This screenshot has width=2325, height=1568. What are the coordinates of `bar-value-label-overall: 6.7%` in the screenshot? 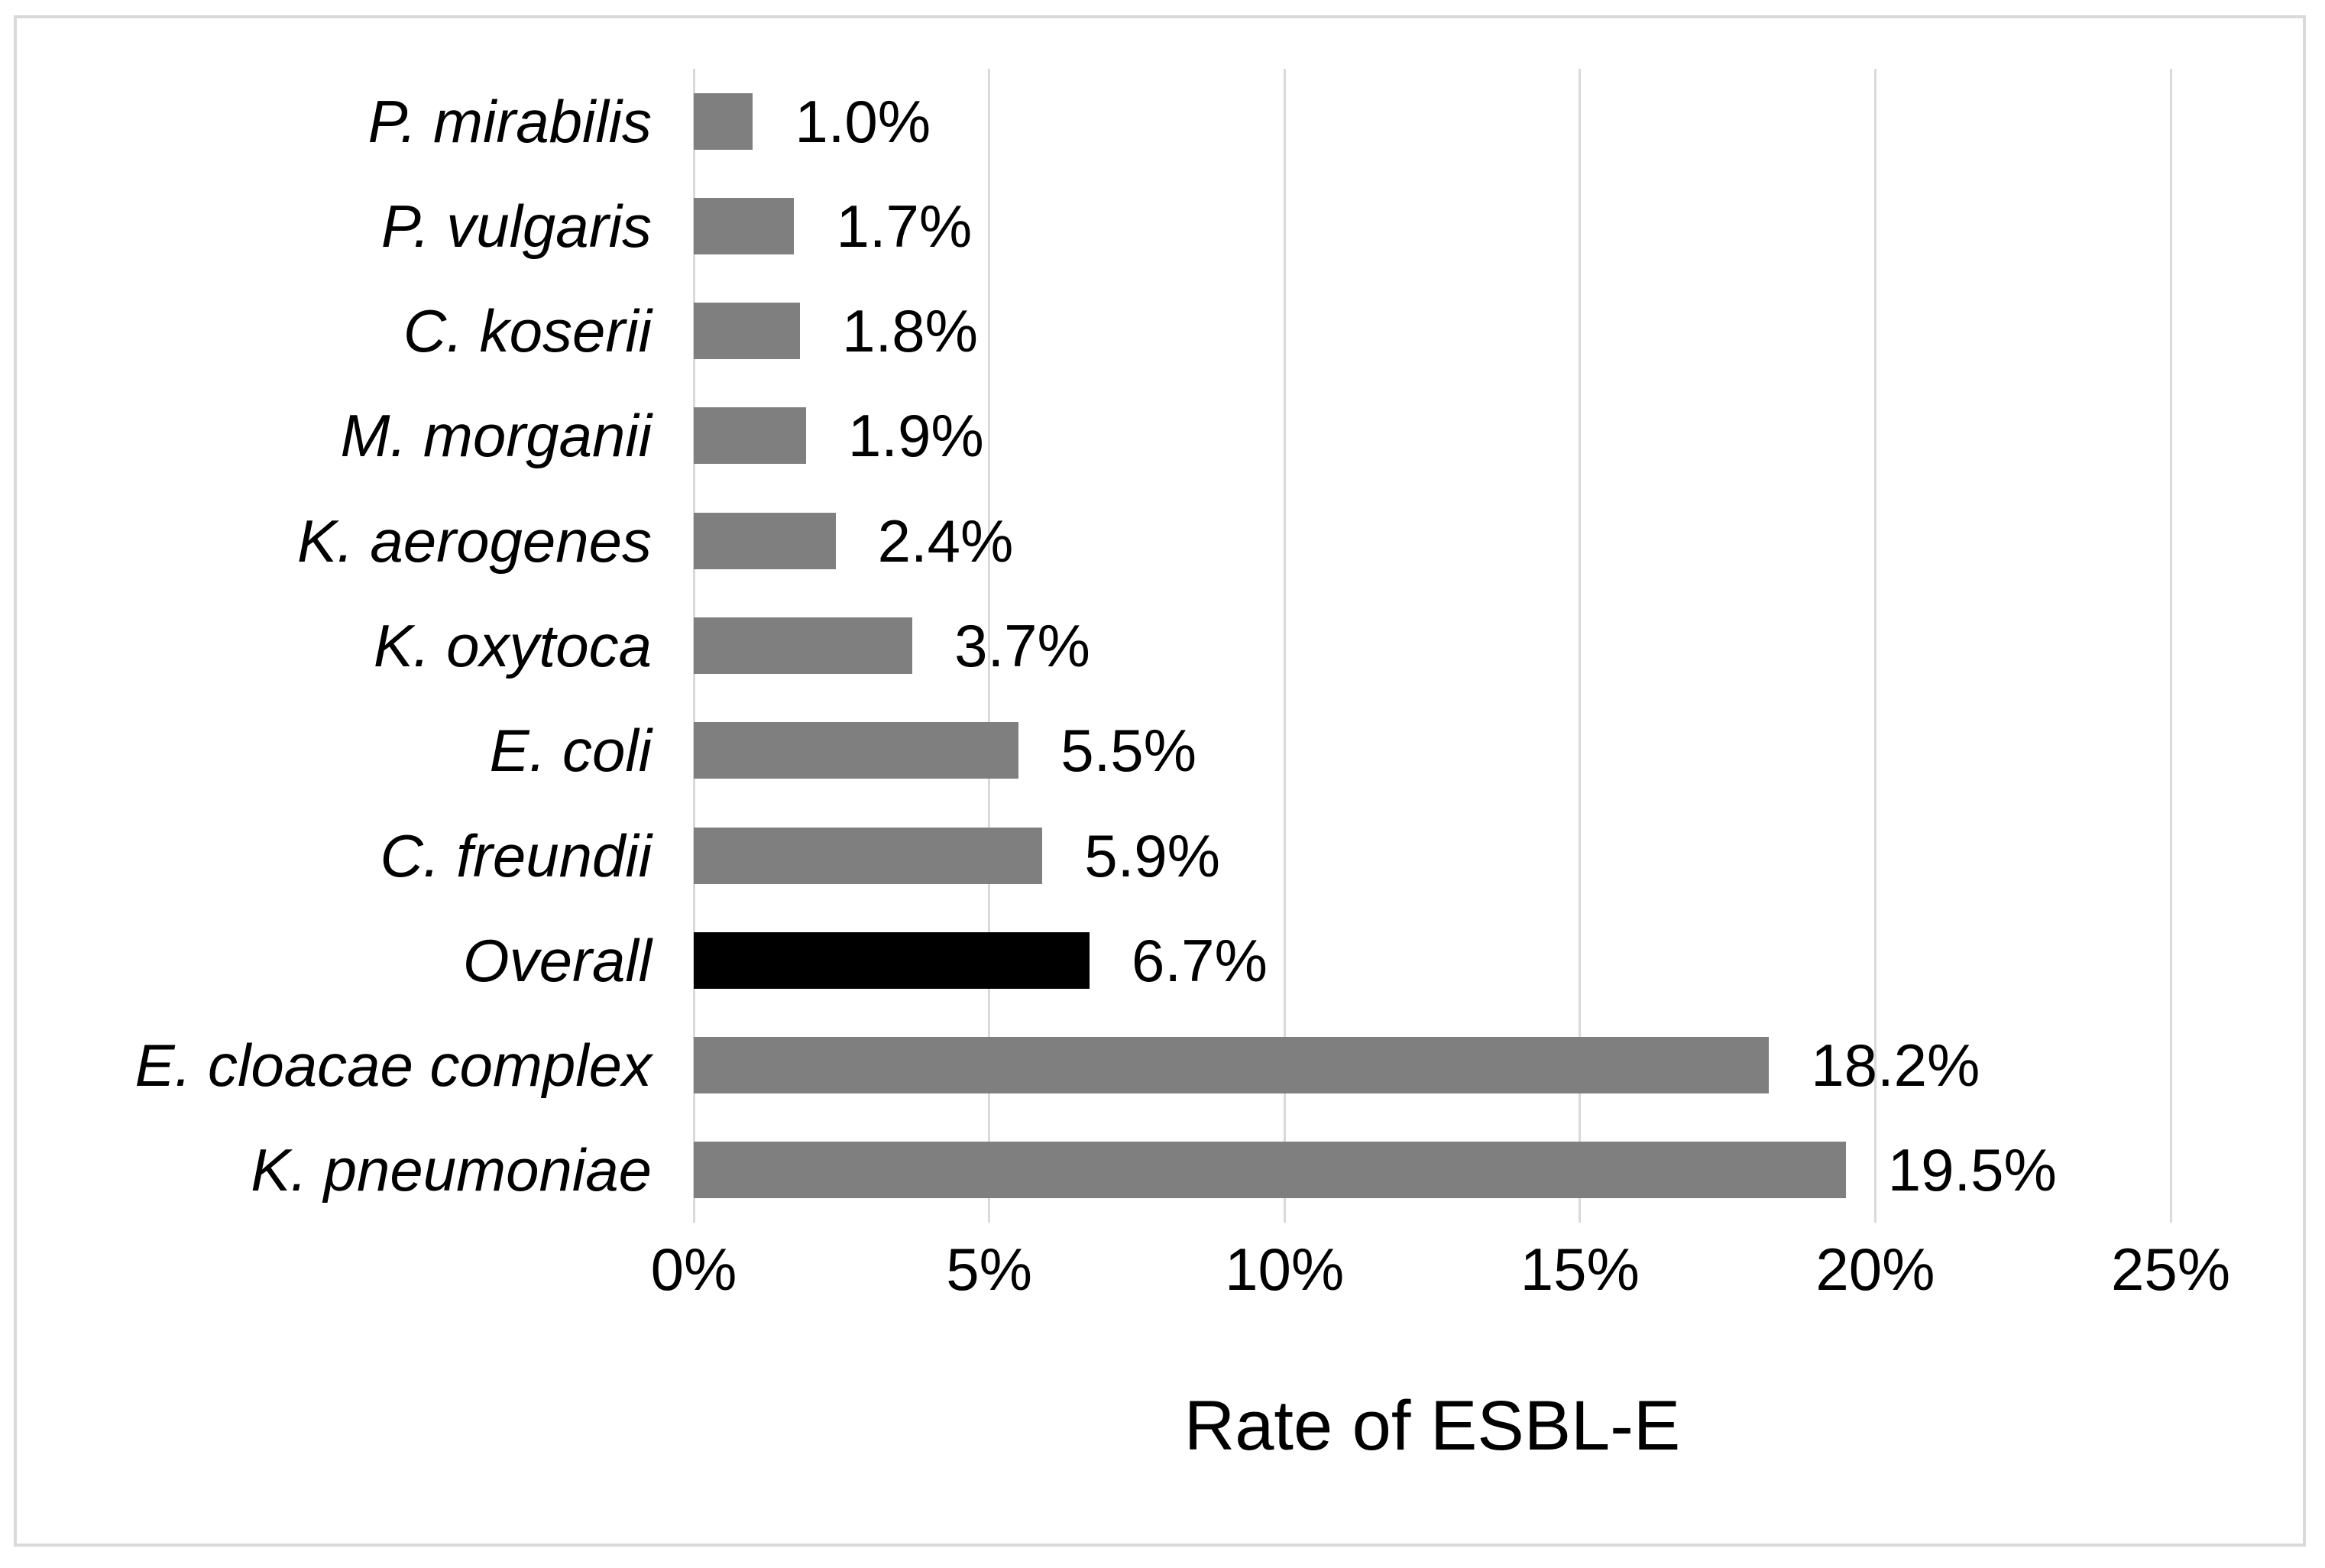 It's located at (1200, 960).